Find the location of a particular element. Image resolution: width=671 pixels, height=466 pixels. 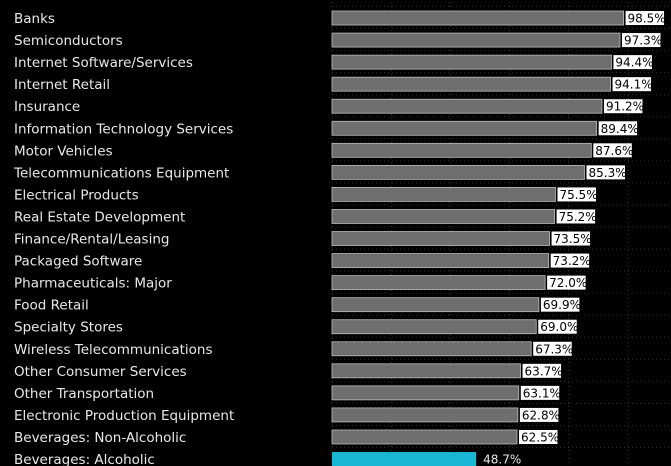

value-label: 73.5% is located at coordinates (573, 239).